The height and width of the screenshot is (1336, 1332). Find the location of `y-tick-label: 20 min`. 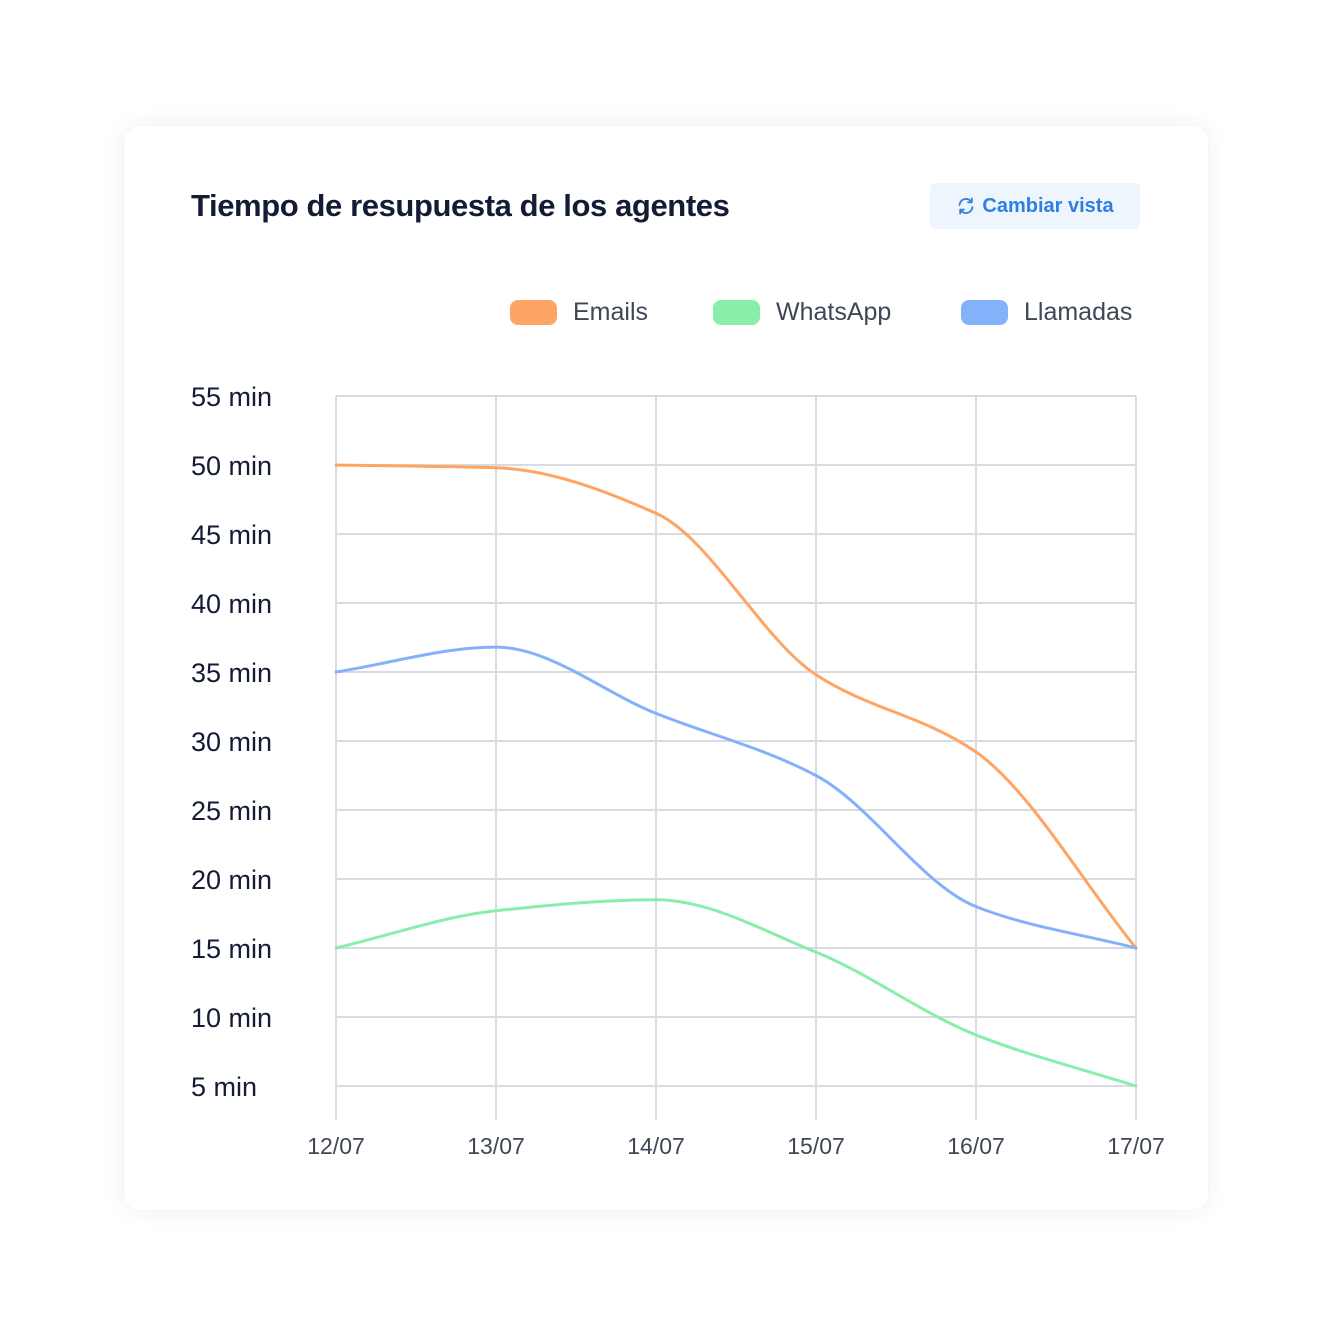

y-tick-label: 20 min is located at coordinates (231, 880).